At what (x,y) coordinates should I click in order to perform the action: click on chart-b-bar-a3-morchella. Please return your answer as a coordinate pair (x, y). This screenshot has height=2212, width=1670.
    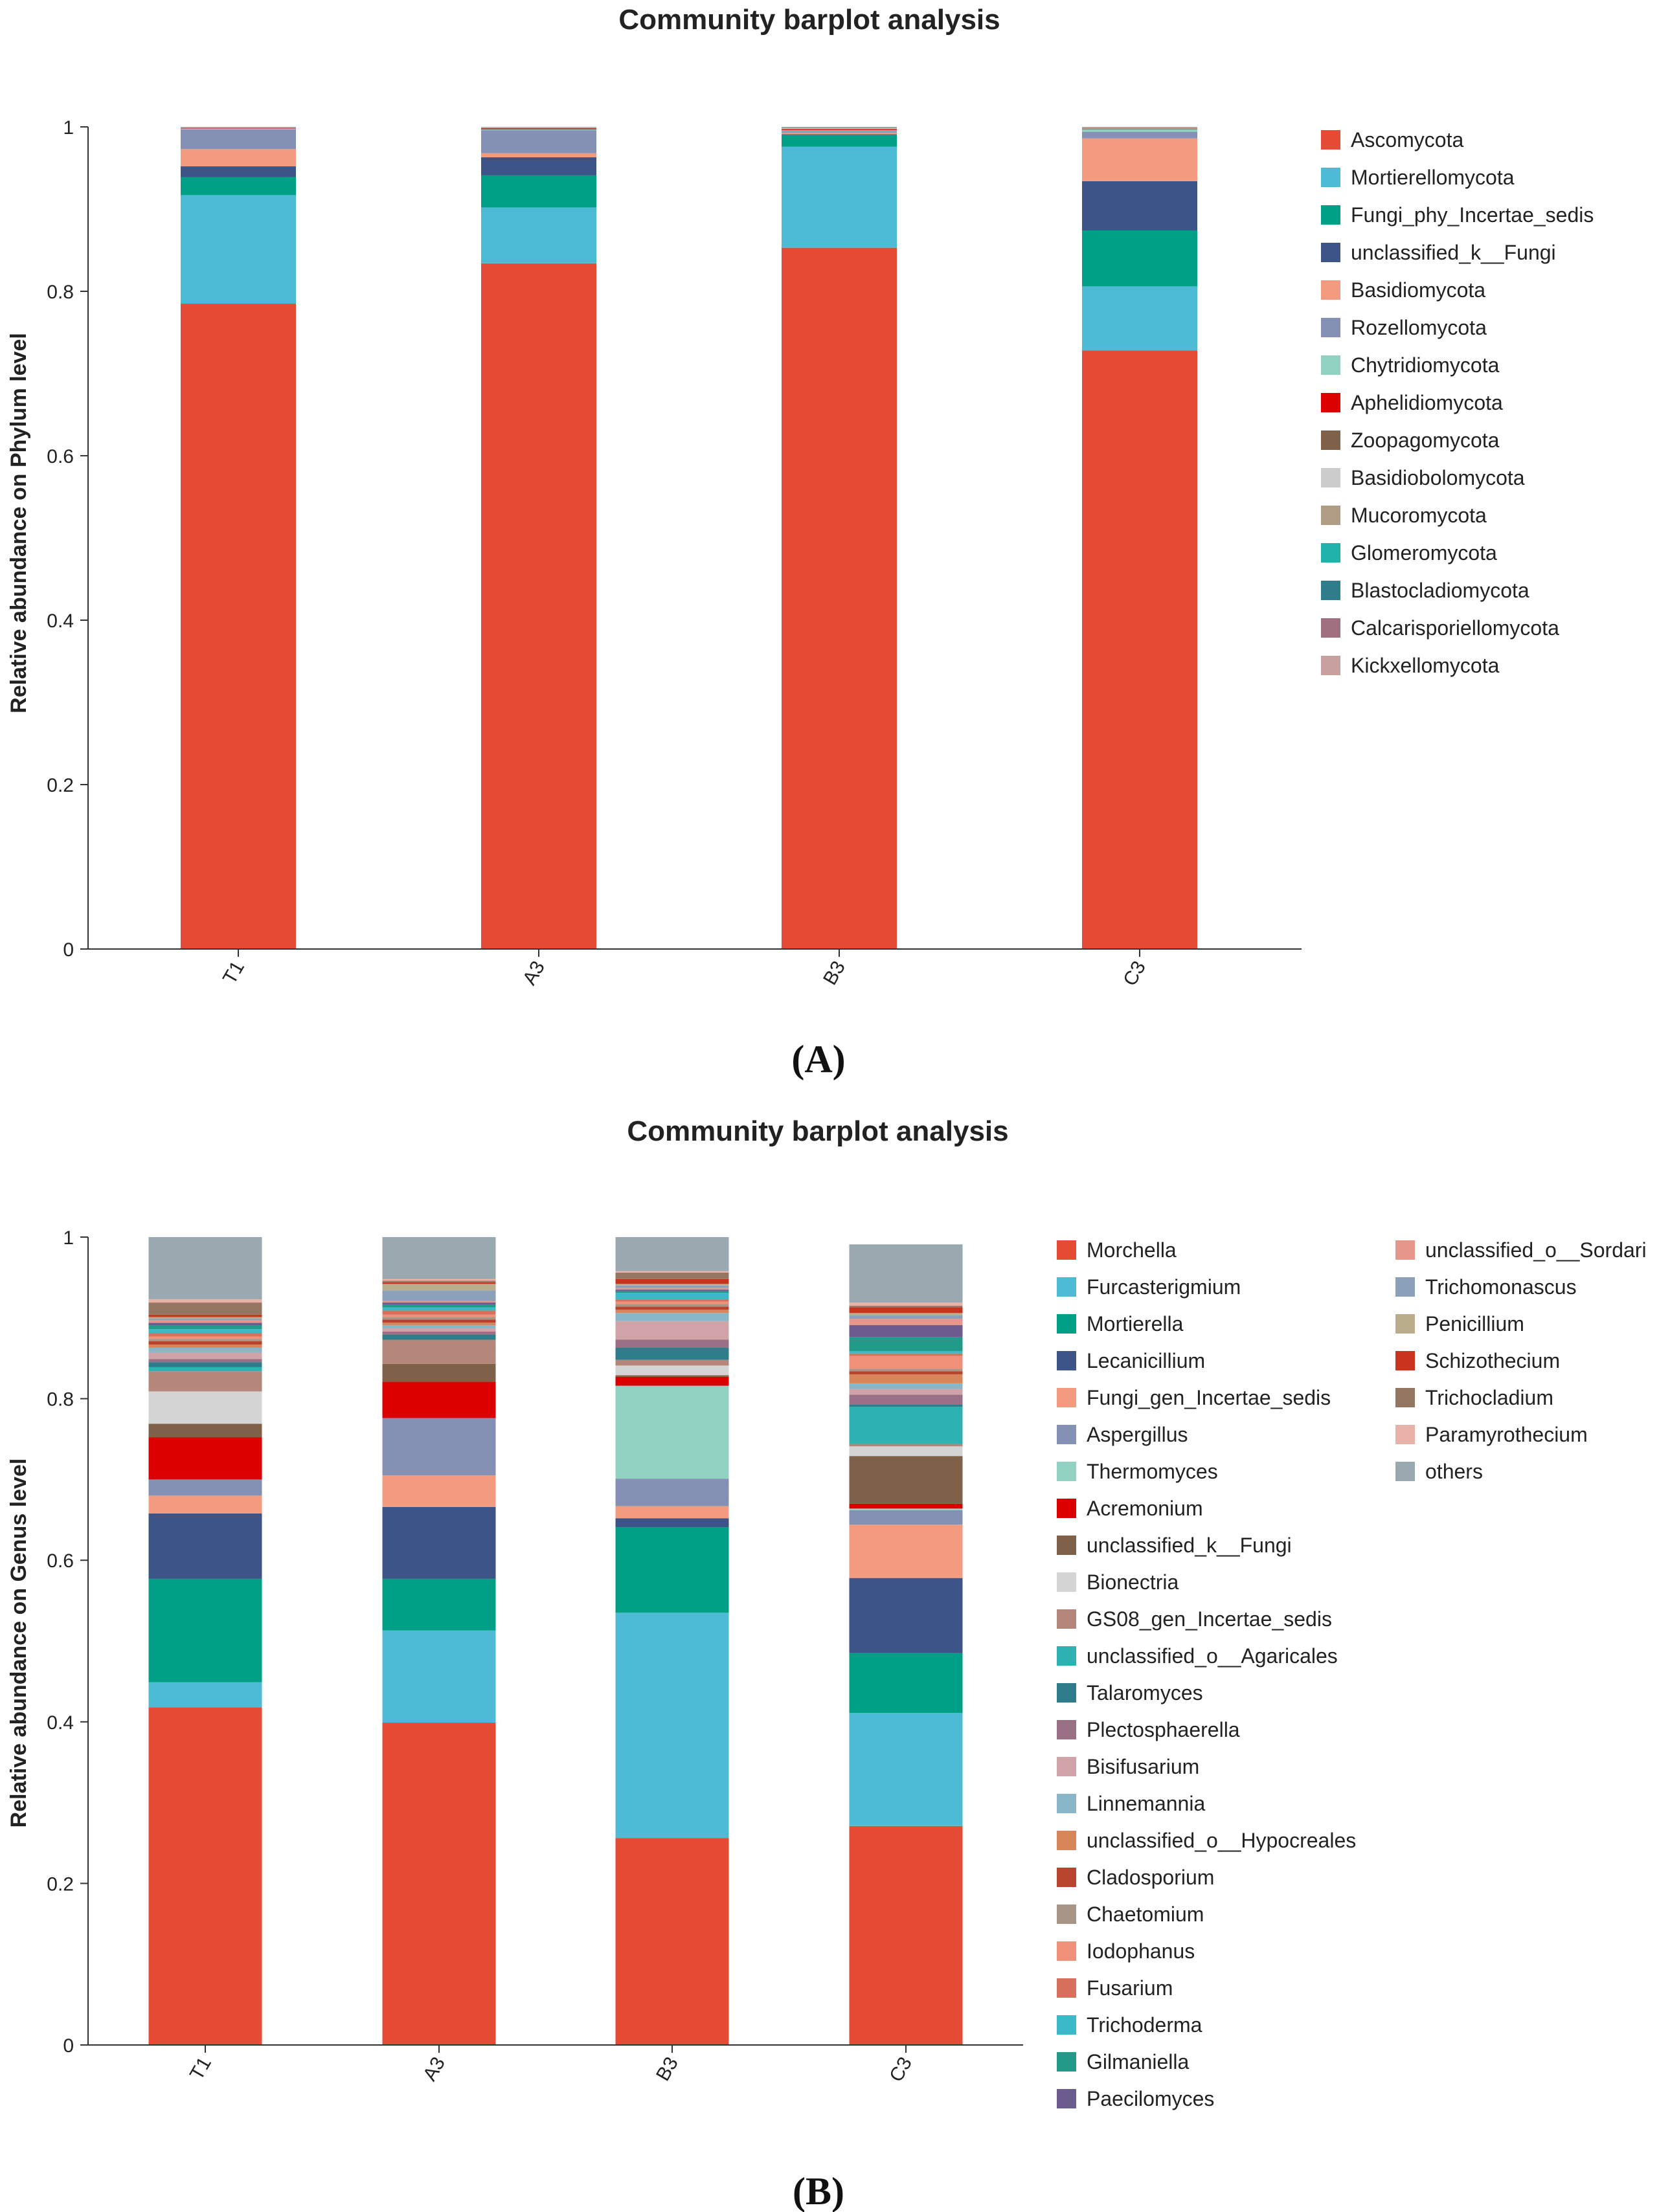
    Looking at the image, I should click on (439, 1884).